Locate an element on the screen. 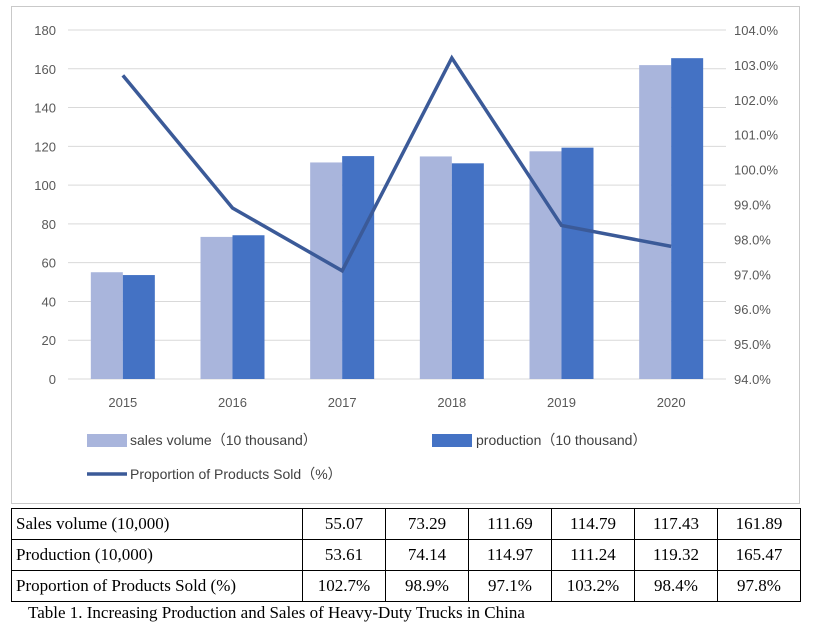 This screenshot has width=813, height=629. table-cell: 55.07 is located at coordinates (344, 524).